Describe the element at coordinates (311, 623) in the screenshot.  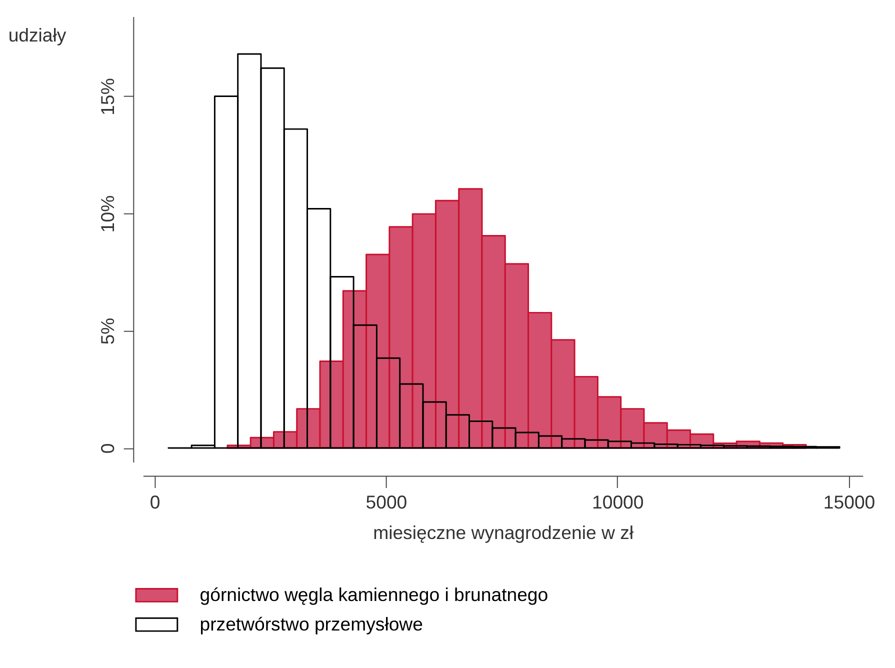
I see `legend-label: przetwórstwo przemysłowe` at that location.